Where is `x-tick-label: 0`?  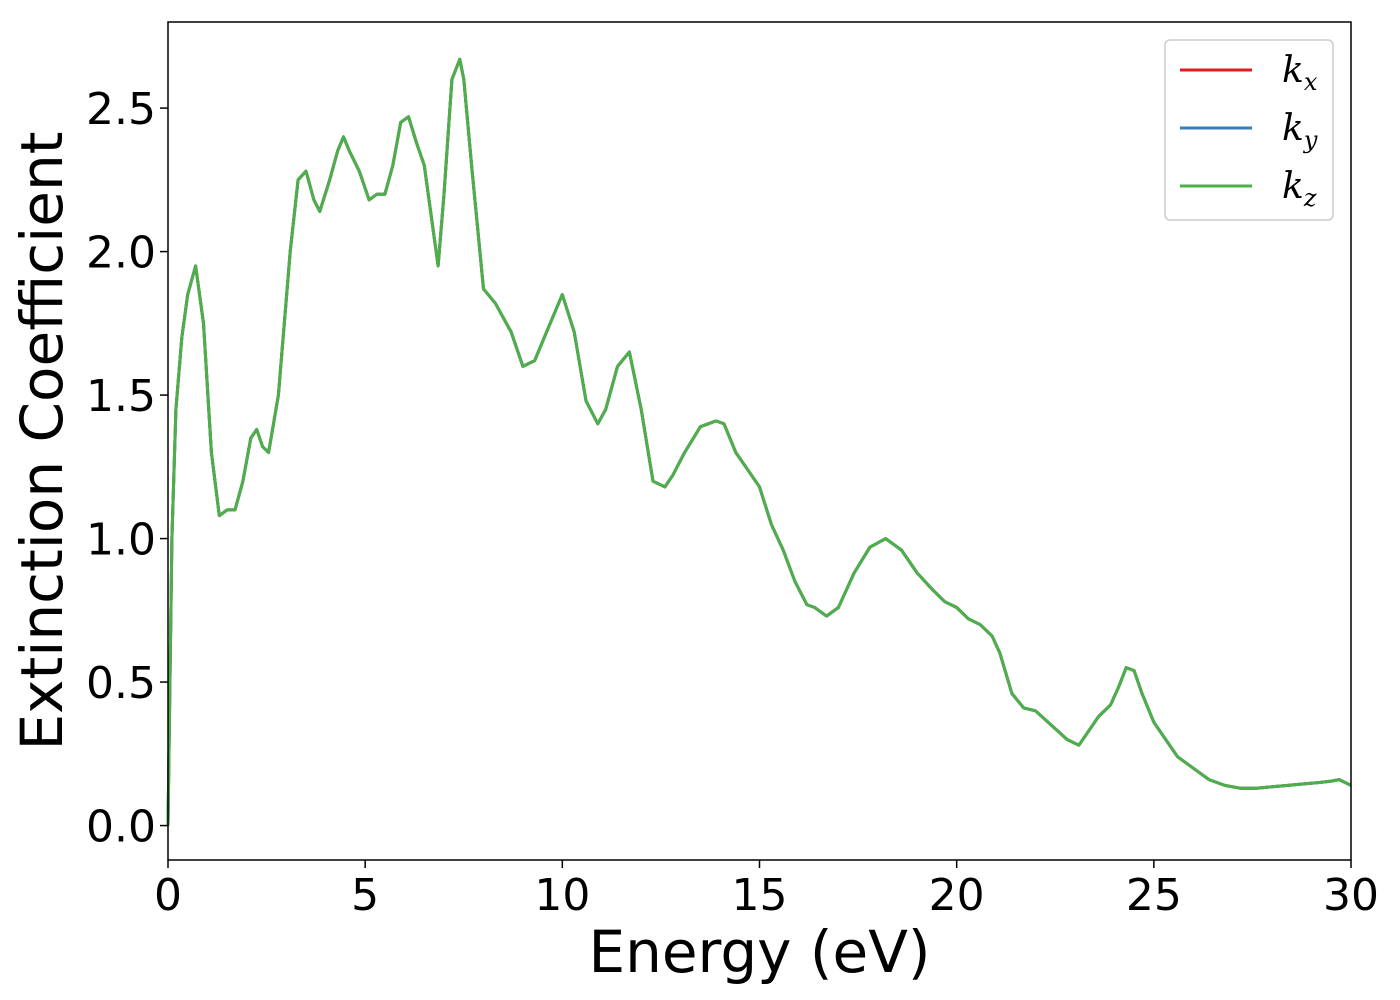
x-tick-label: 0 is located at coordinates (168, 895).